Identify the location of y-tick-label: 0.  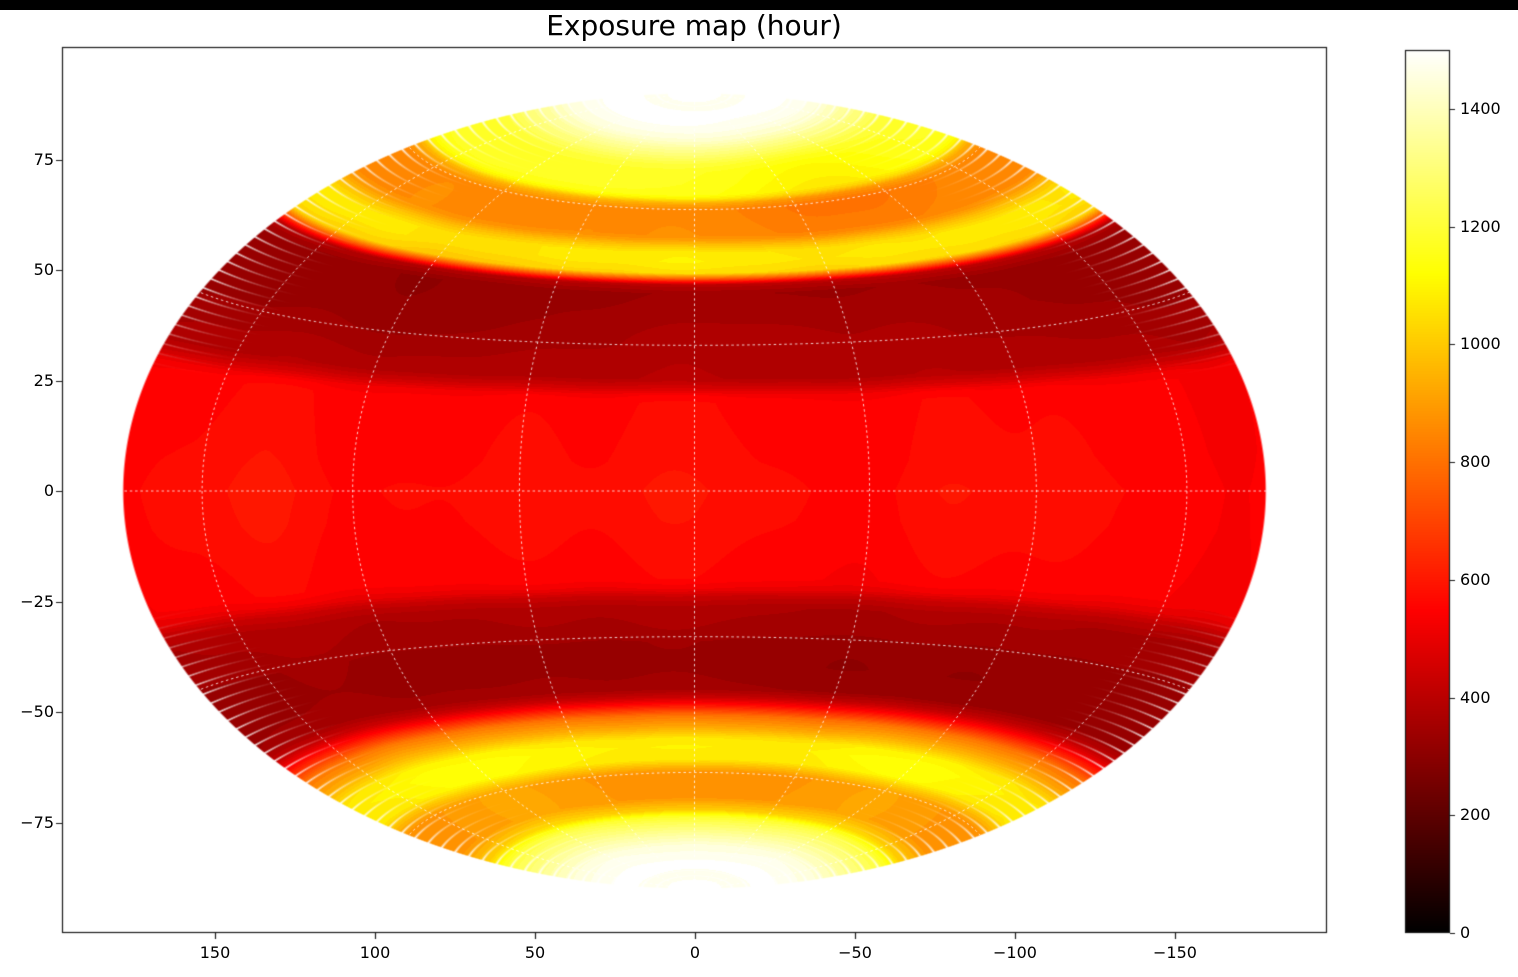
(48, 490).